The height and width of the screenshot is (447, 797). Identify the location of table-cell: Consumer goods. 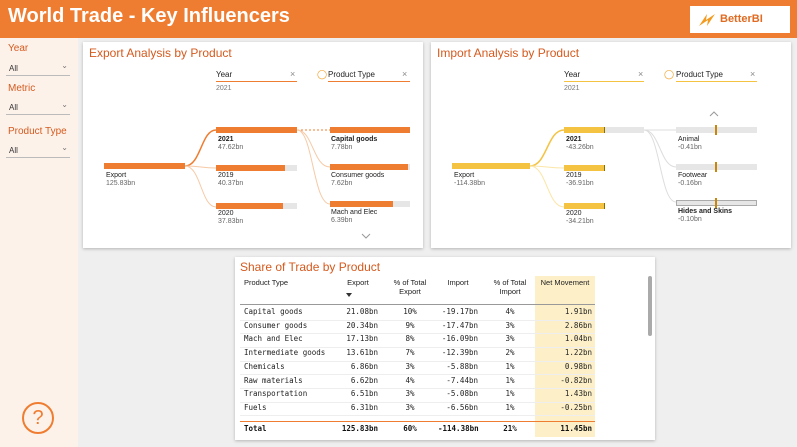
(276, 325).